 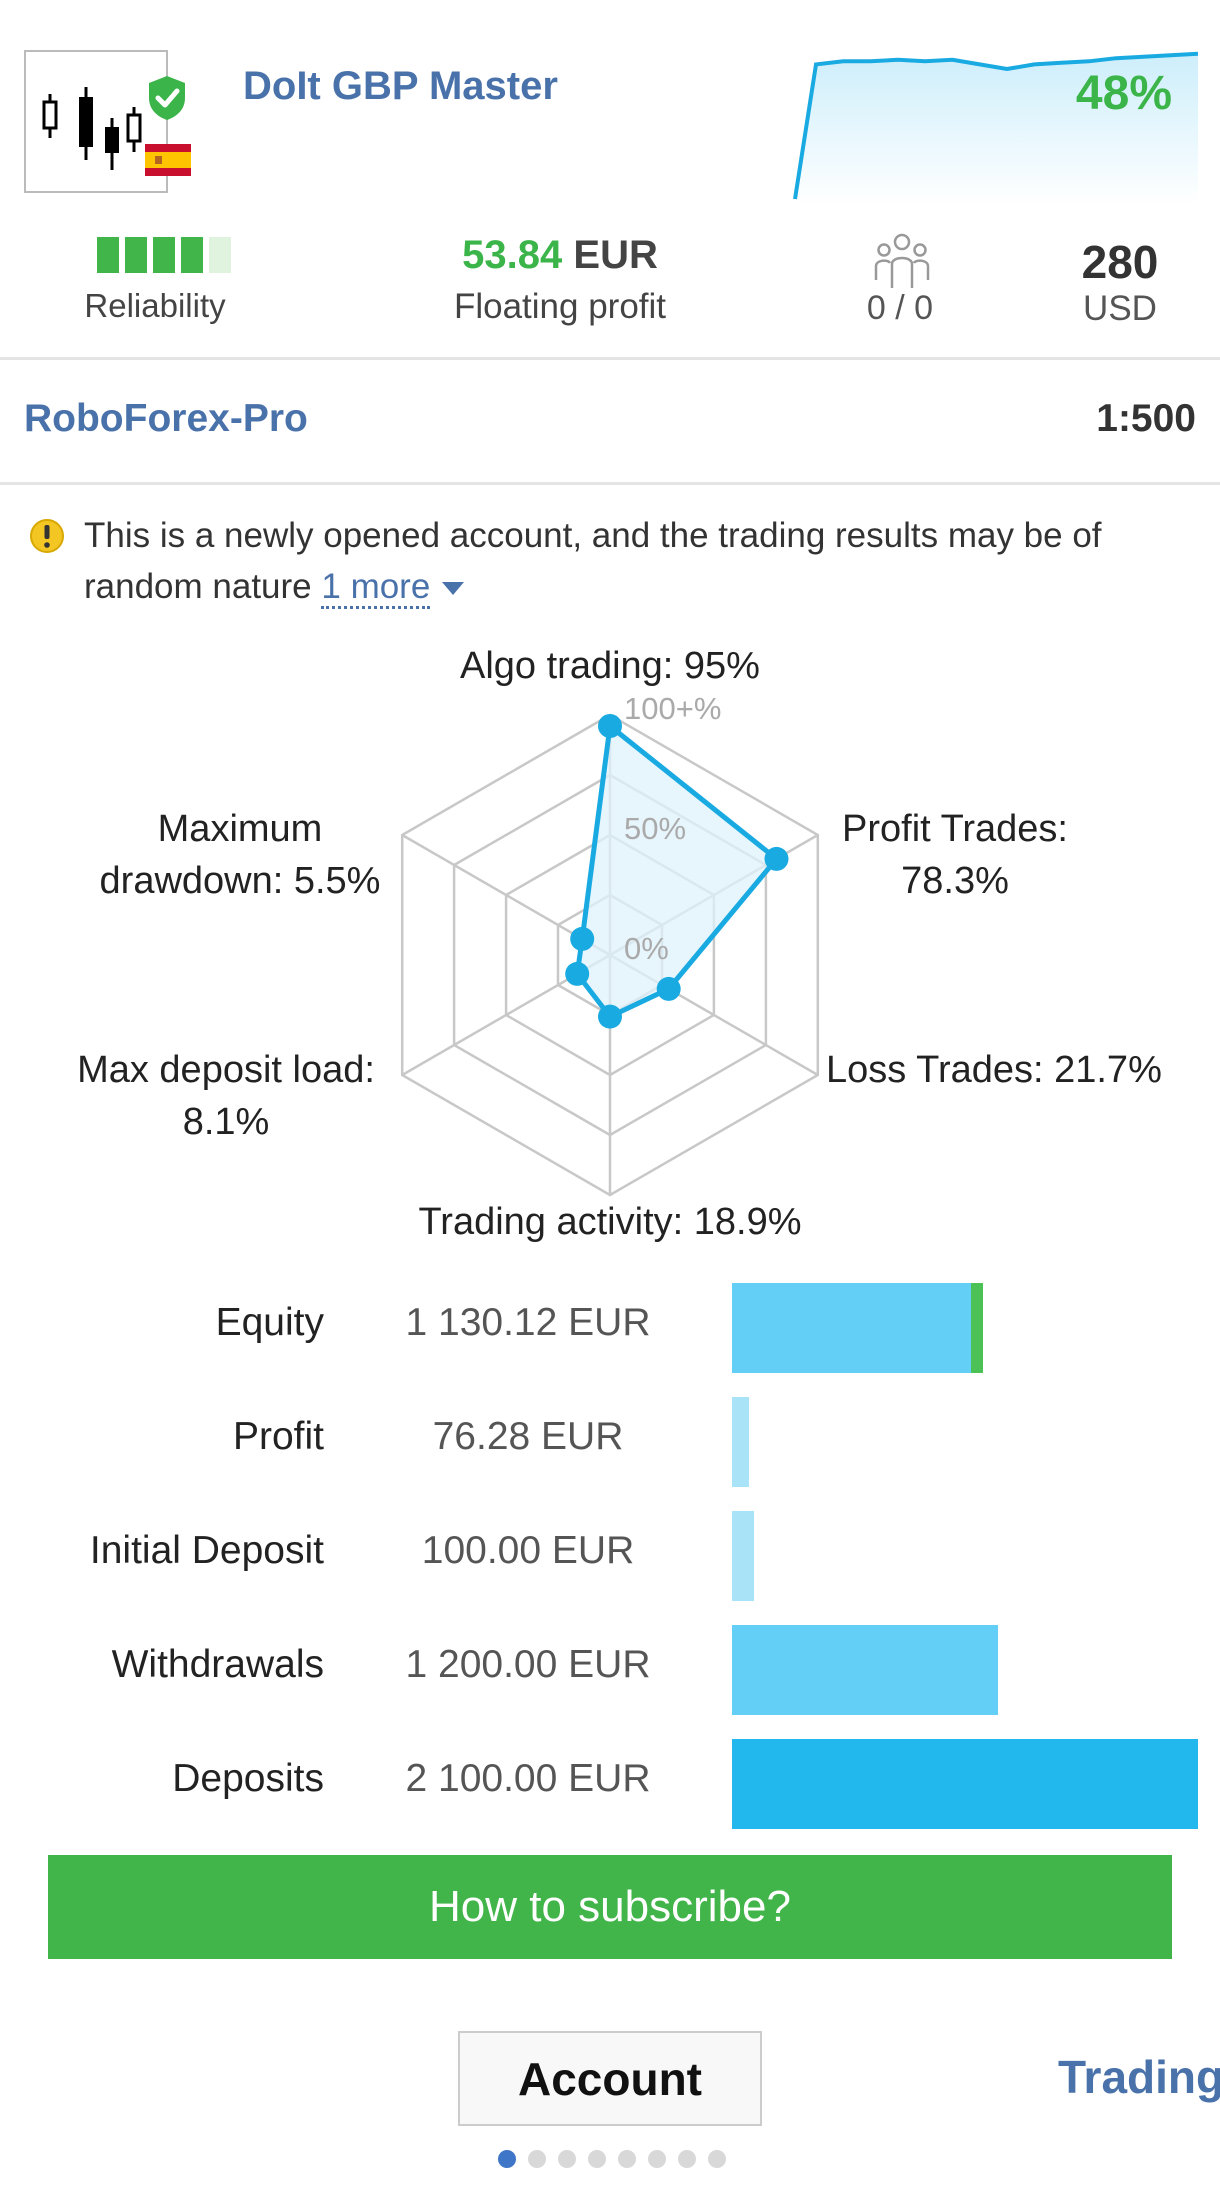 I want to click on balance-row-deposits: Deposits 2 100.00 EUR, so click(x=610, y=1784).